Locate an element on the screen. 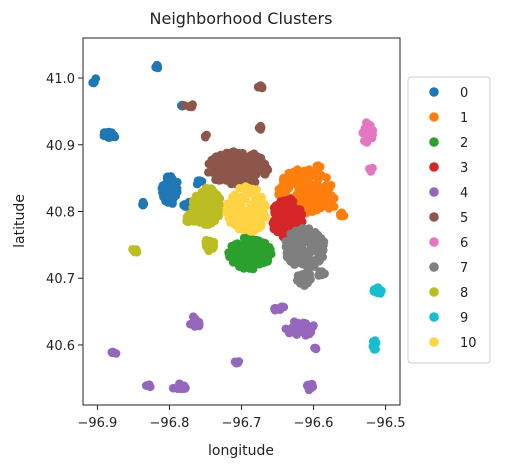 This screenshot has width=512, height=468. y-tick-label: 40.9 is located at coordinates (60, 146).